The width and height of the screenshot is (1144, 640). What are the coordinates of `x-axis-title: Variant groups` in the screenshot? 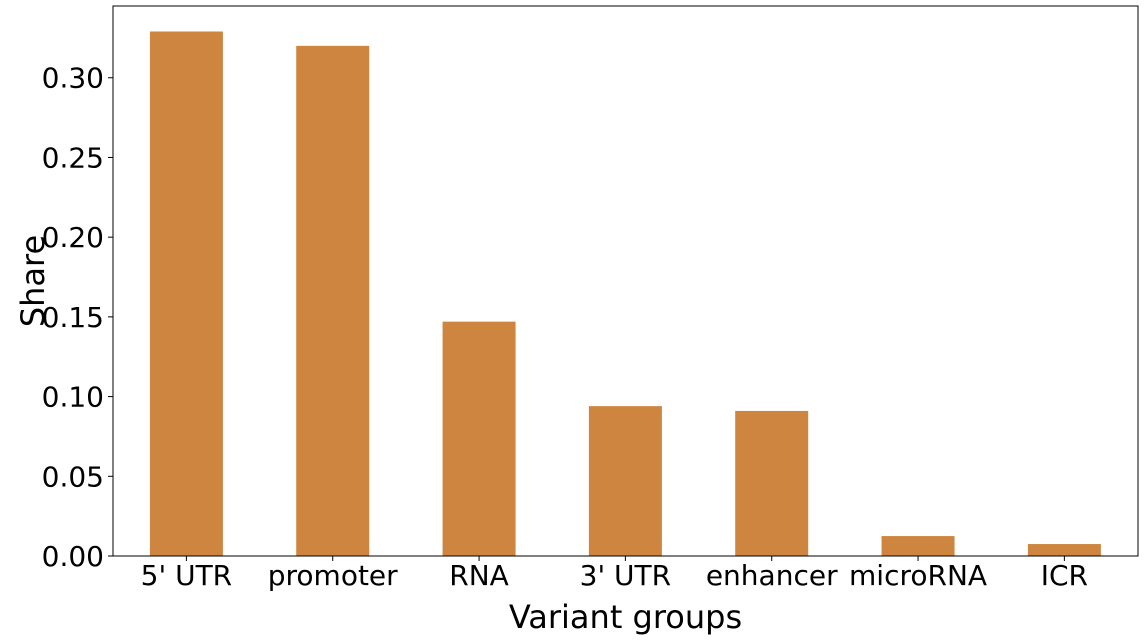 It's located at (625, 617).